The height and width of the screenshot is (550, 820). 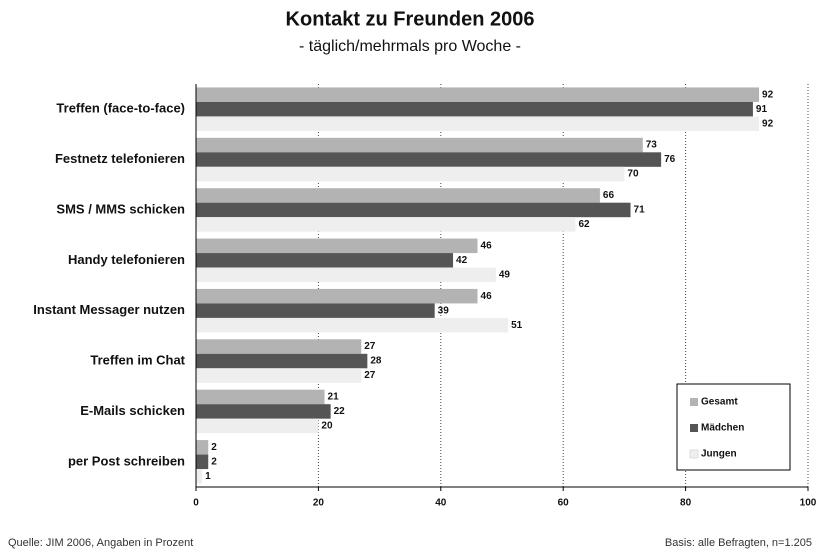 What do you see at coordinates (340, 411) in the screenshot?
I see `value-label: 22` at bounding box center [340, 411].